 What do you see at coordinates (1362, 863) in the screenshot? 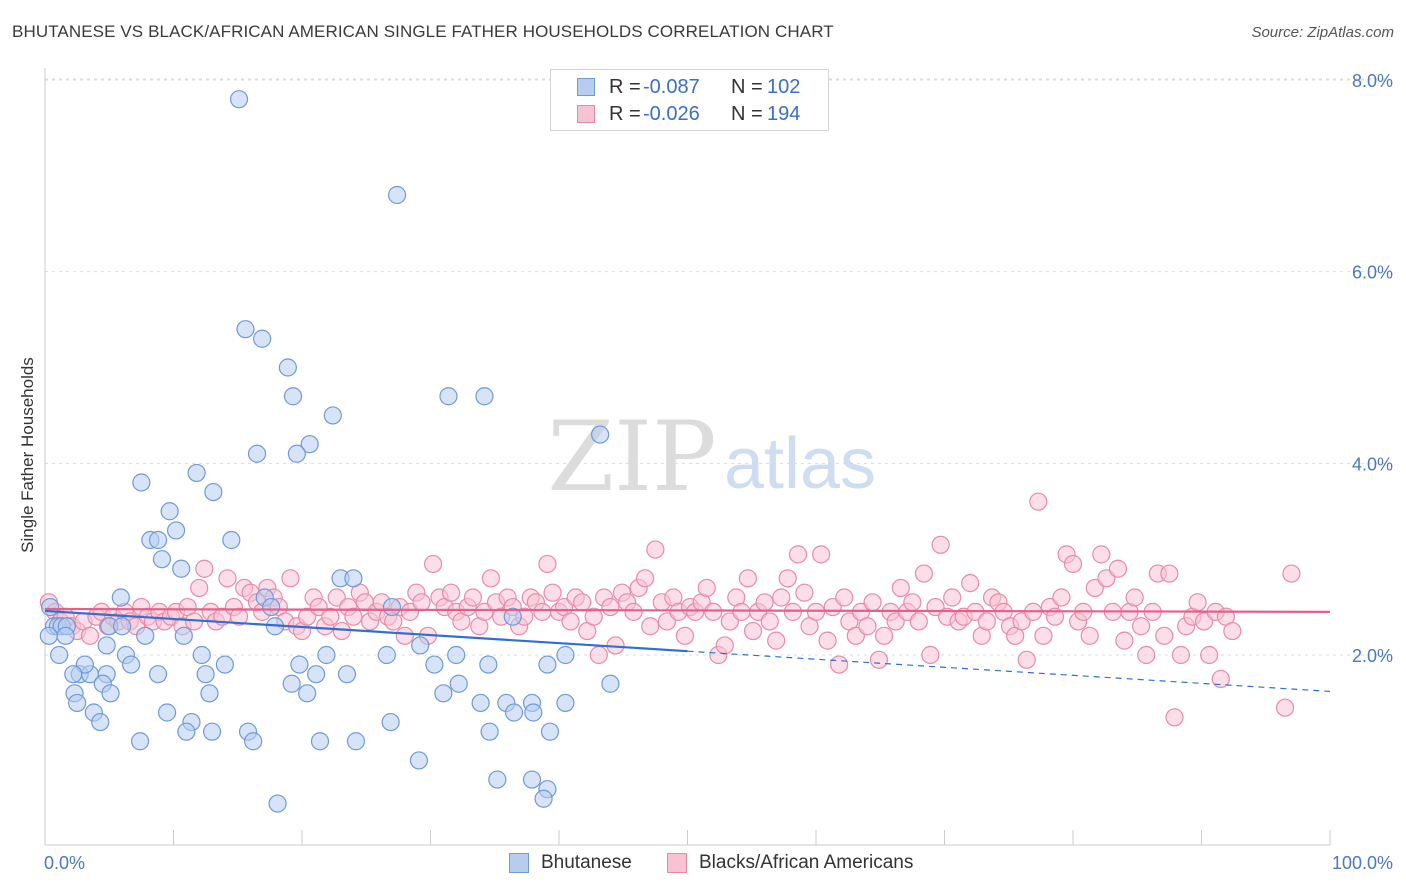
I see `x-tick-label: 100.0%` at bounding box center [1362, 863].